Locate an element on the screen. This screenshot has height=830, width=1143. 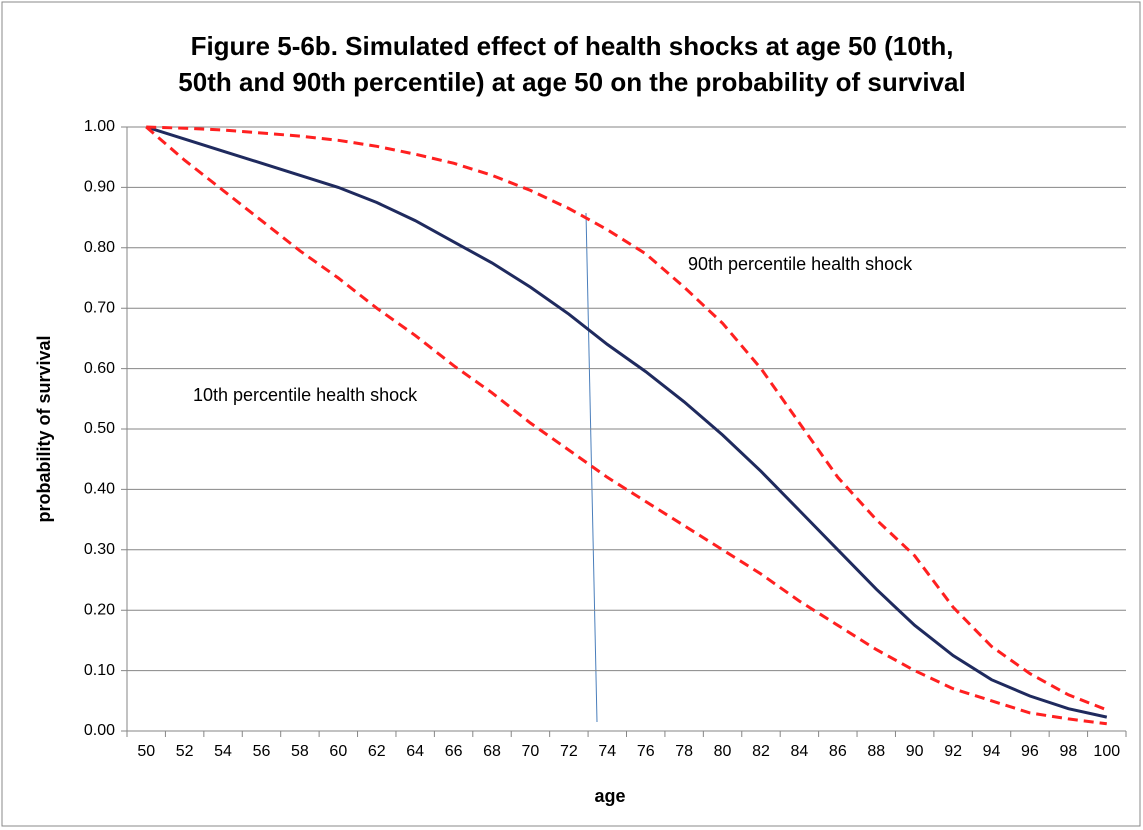
annotation: 10th percentile health shock is located at coordinates (305, 395).